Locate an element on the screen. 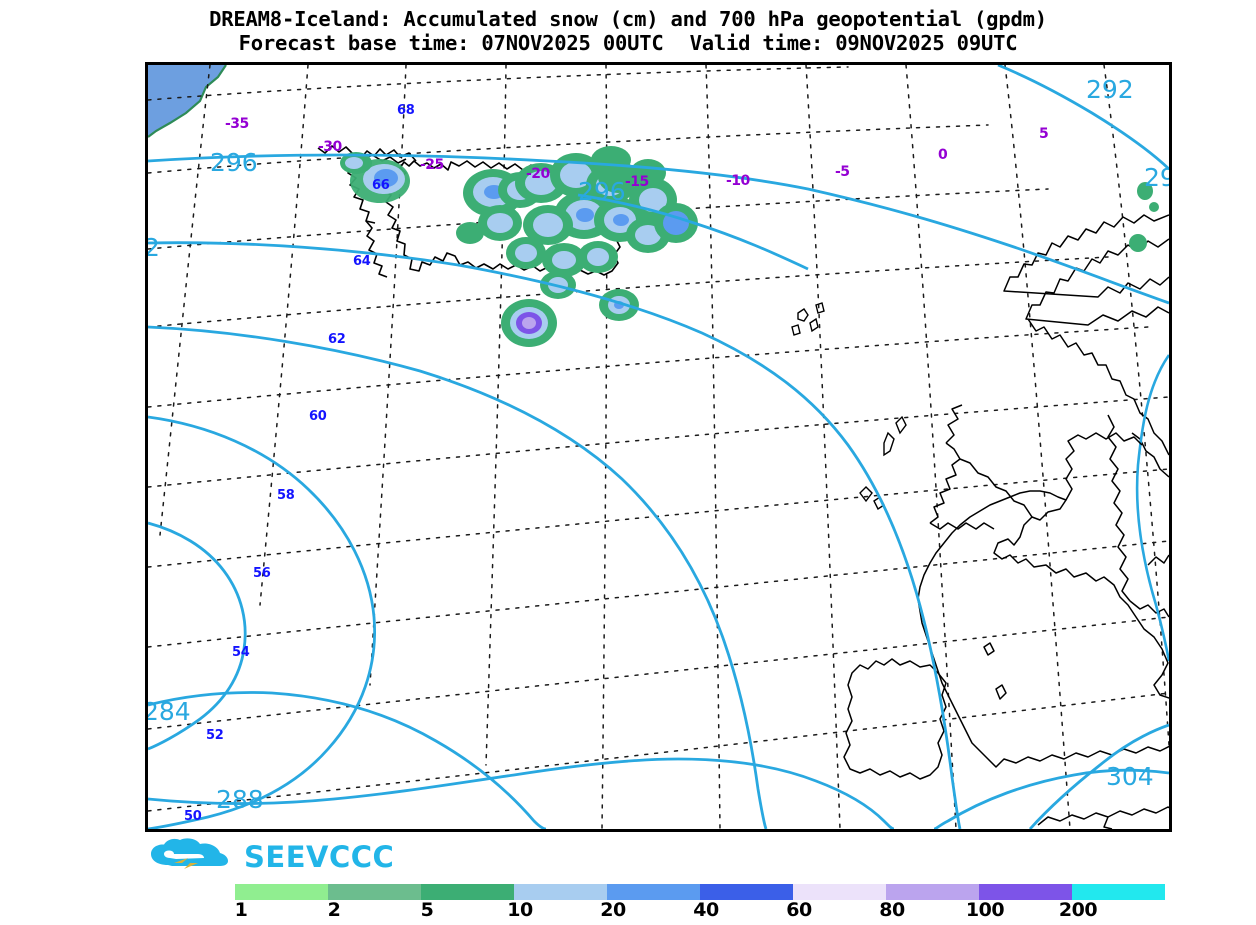 Image resolution: width=1256 pixels, height=925 pixels. snow-patch-nw is located at coordinates (375, 177).